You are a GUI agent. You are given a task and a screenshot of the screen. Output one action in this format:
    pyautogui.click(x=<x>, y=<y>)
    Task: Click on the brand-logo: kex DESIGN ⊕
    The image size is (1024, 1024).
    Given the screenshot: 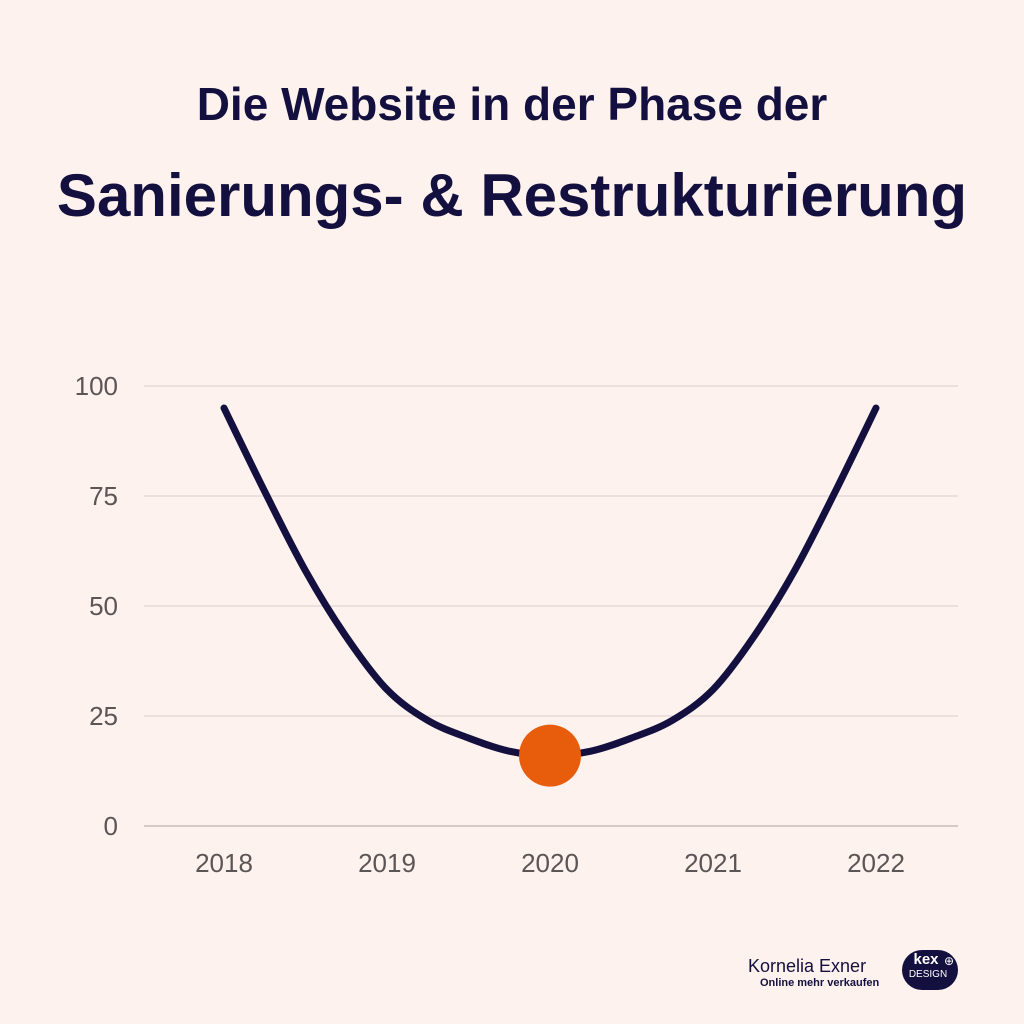 What is the action you would take?
    pyautogui.click(x=930, y=970)
    